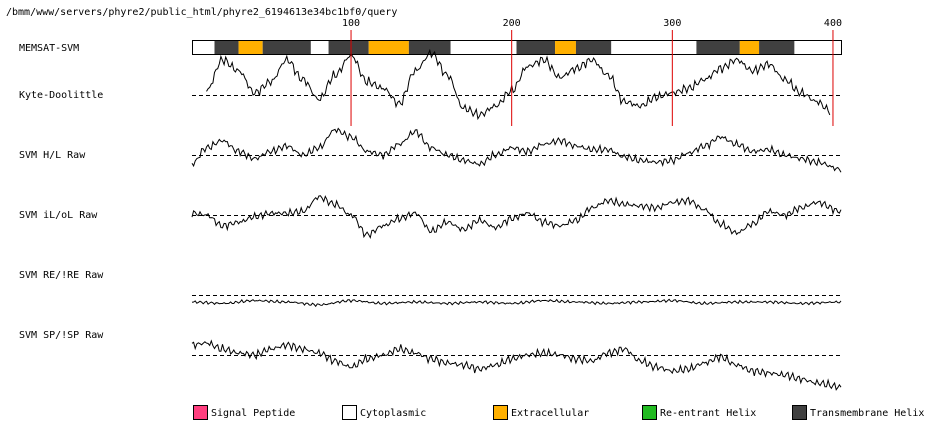  I want to click on memsat-topology-bar, so click(517, 47).